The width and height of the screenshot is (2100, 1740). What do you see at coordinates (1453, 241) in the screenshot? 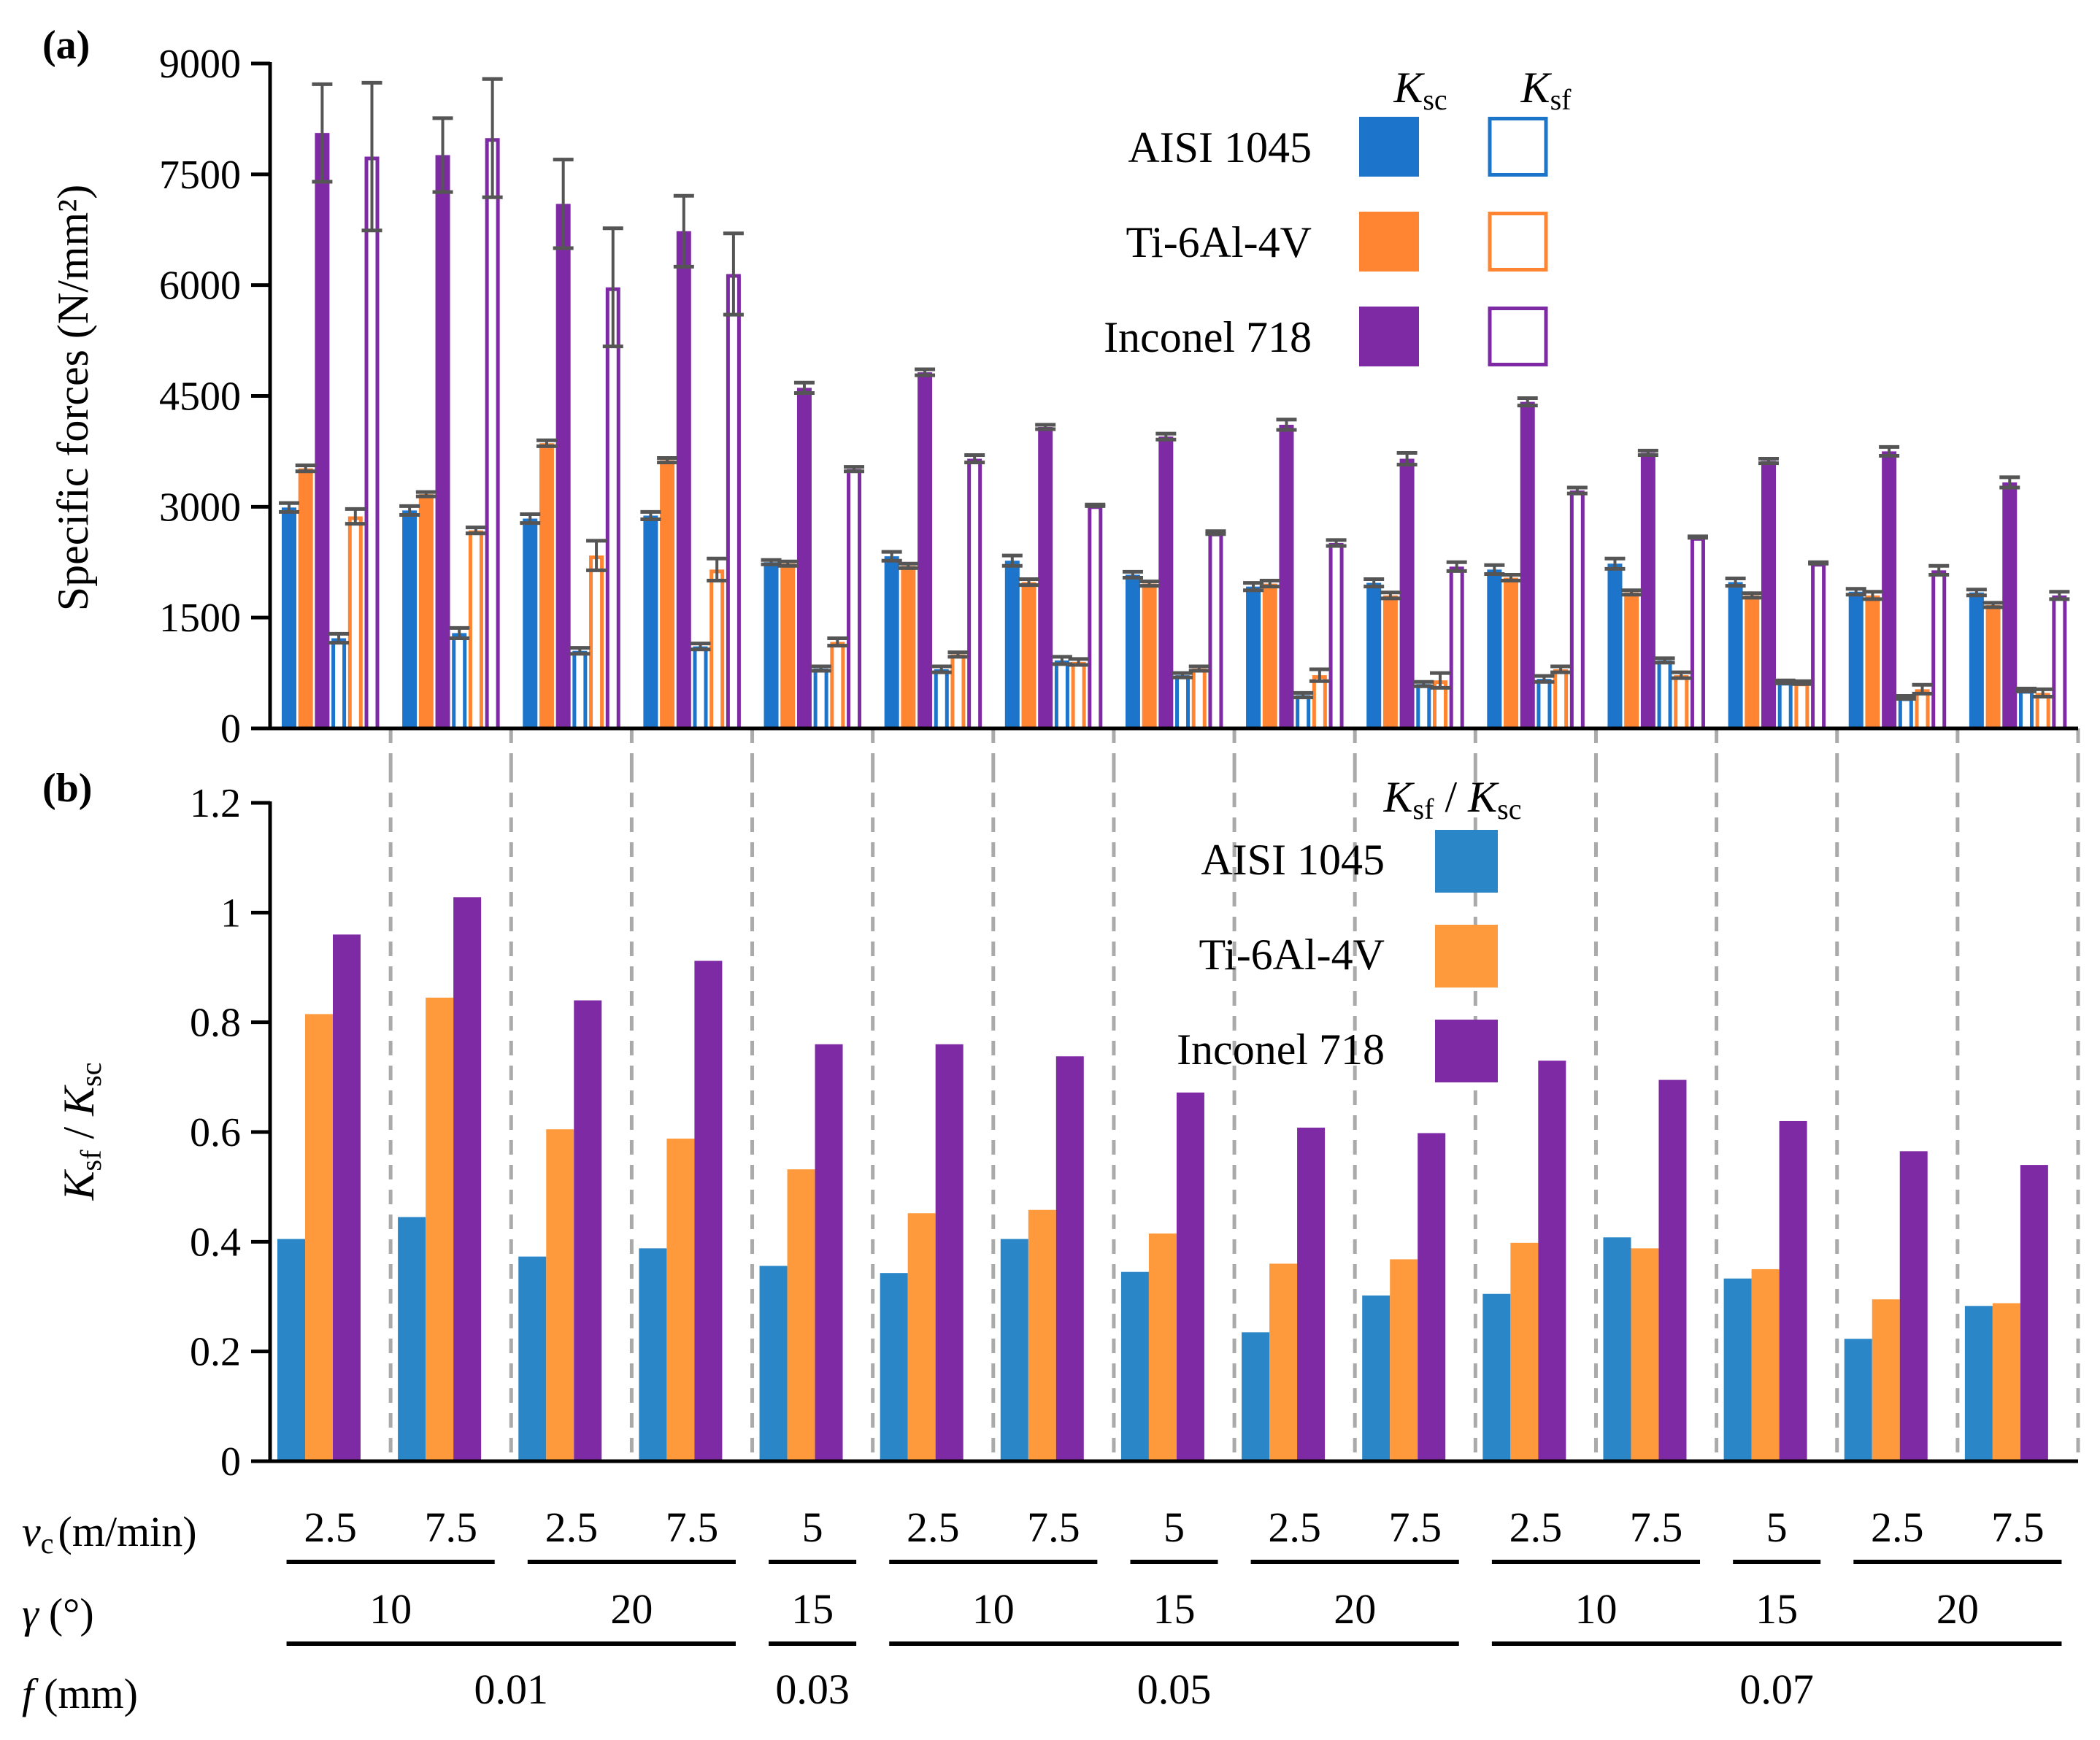
I see `legend-a-swatches` at bounding box center [1453, 241].